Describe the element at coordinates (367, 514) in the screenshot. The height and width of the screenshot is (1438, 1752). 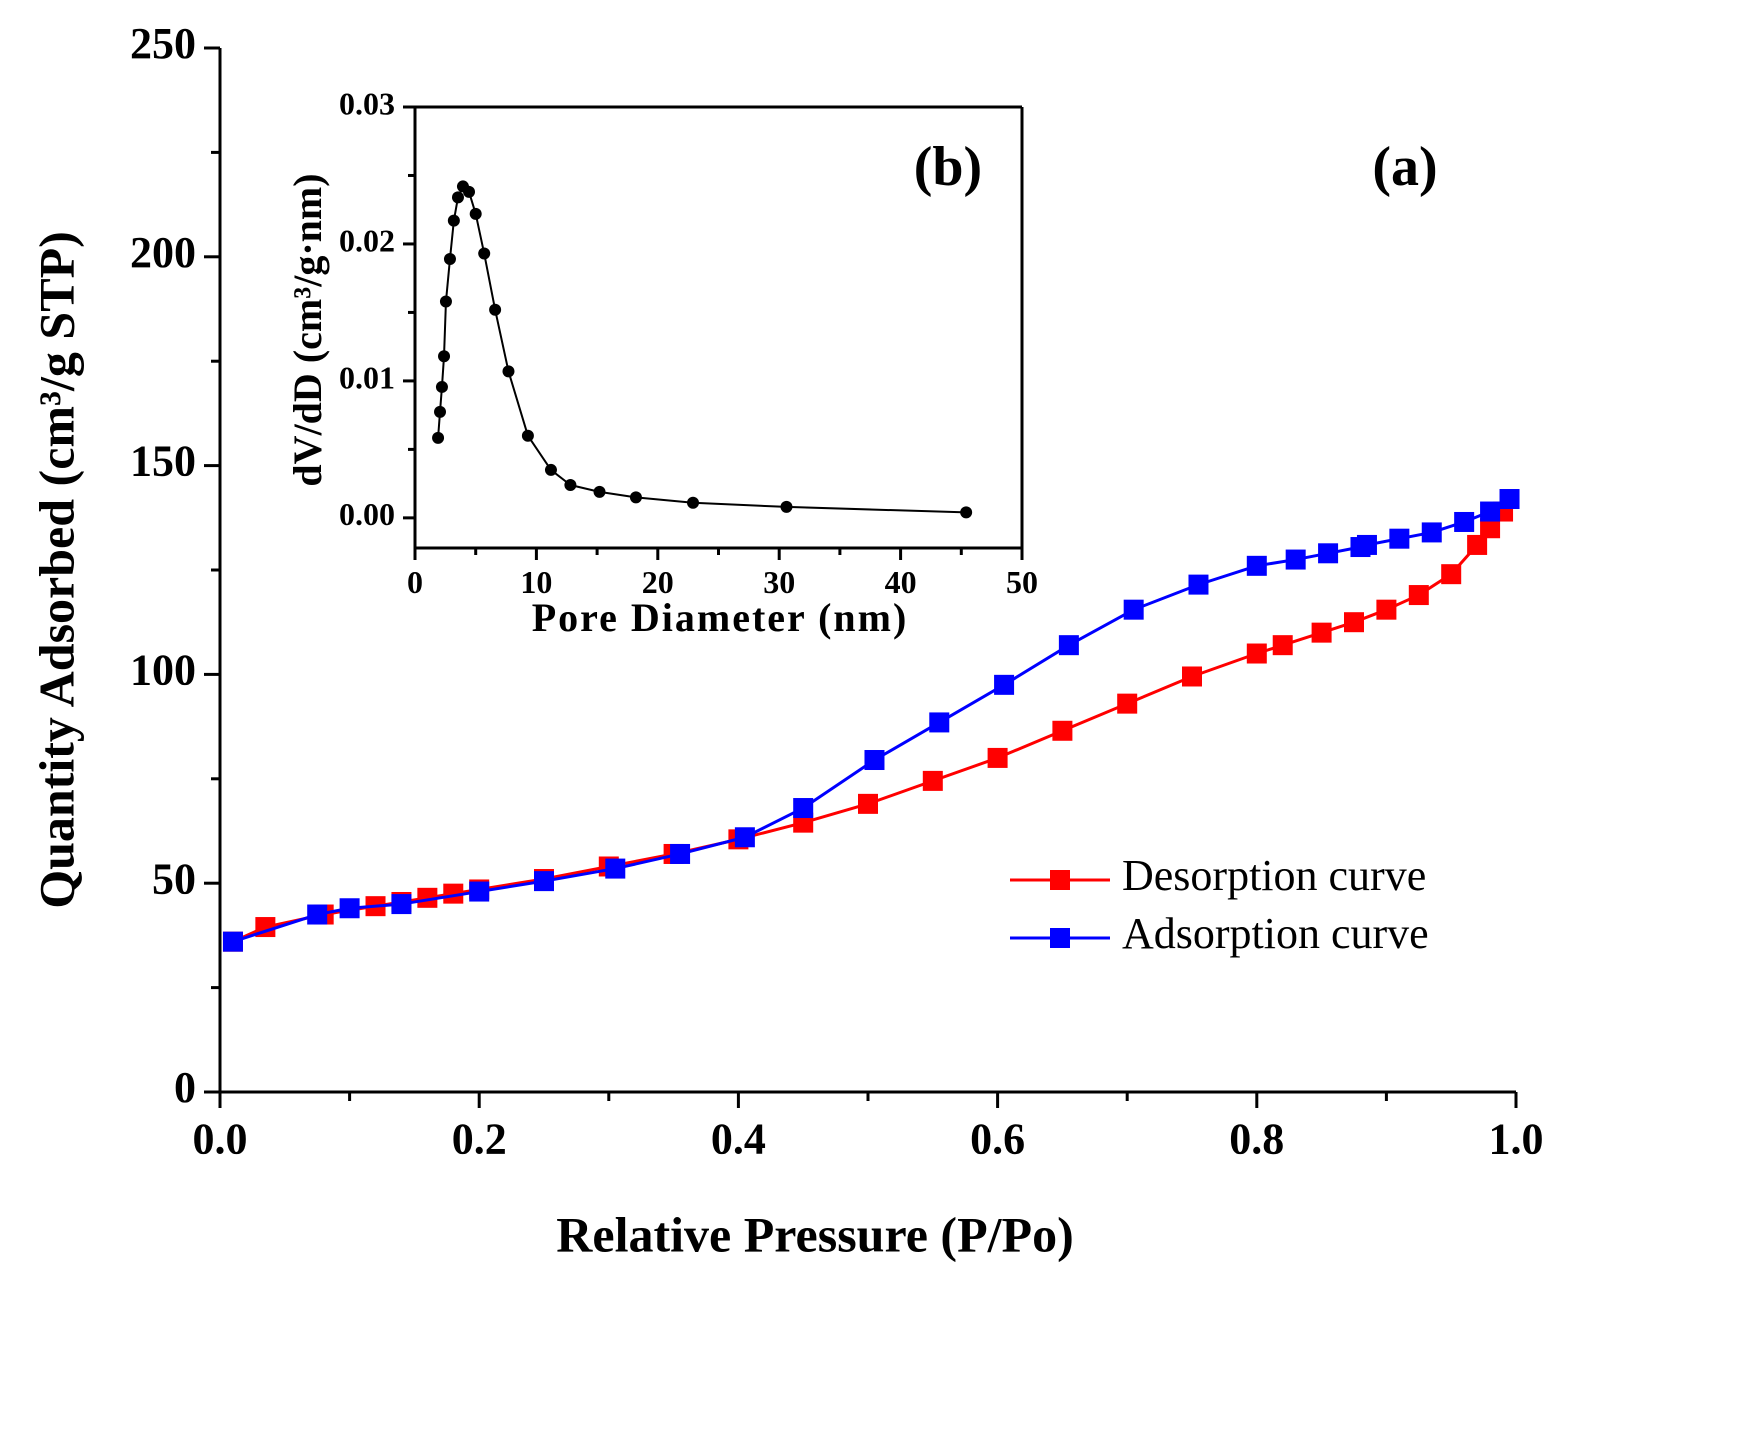
I see `y-tick-label: 0.00` at that location.